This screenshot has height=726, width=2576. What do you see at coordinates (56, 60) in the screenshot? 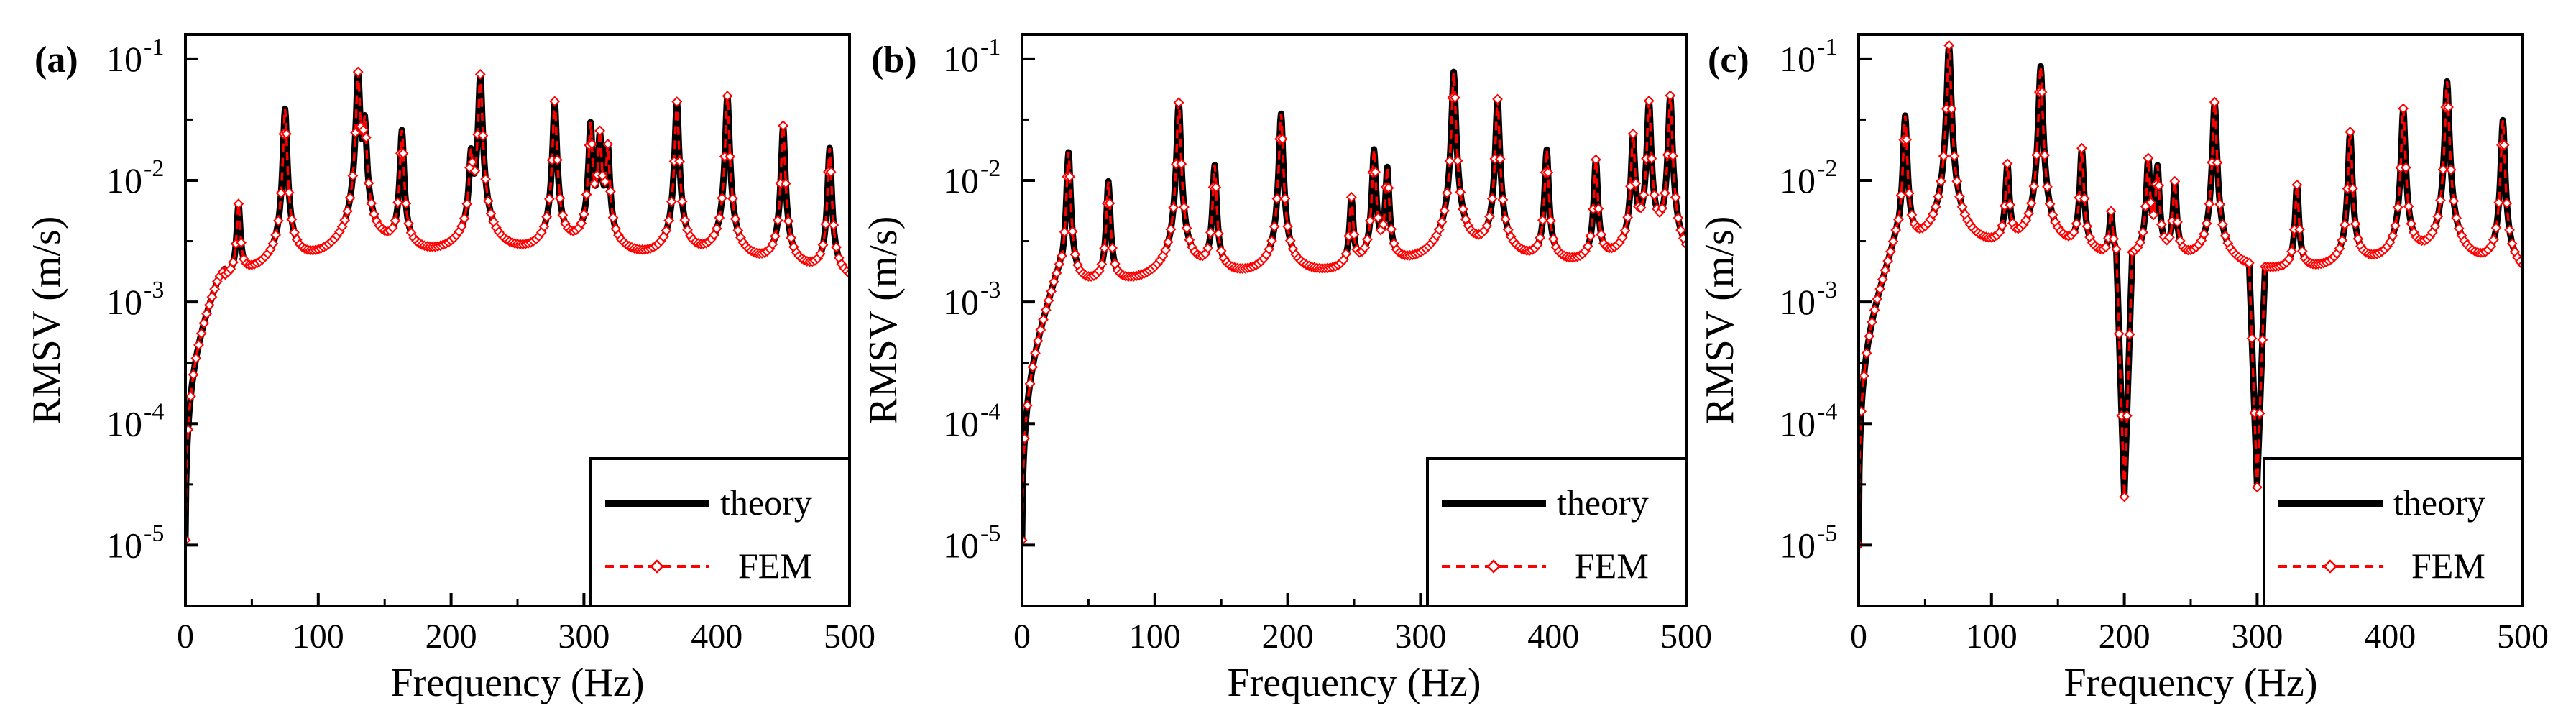
I see `panel-label: (a)` at bounding box center [56, 60].